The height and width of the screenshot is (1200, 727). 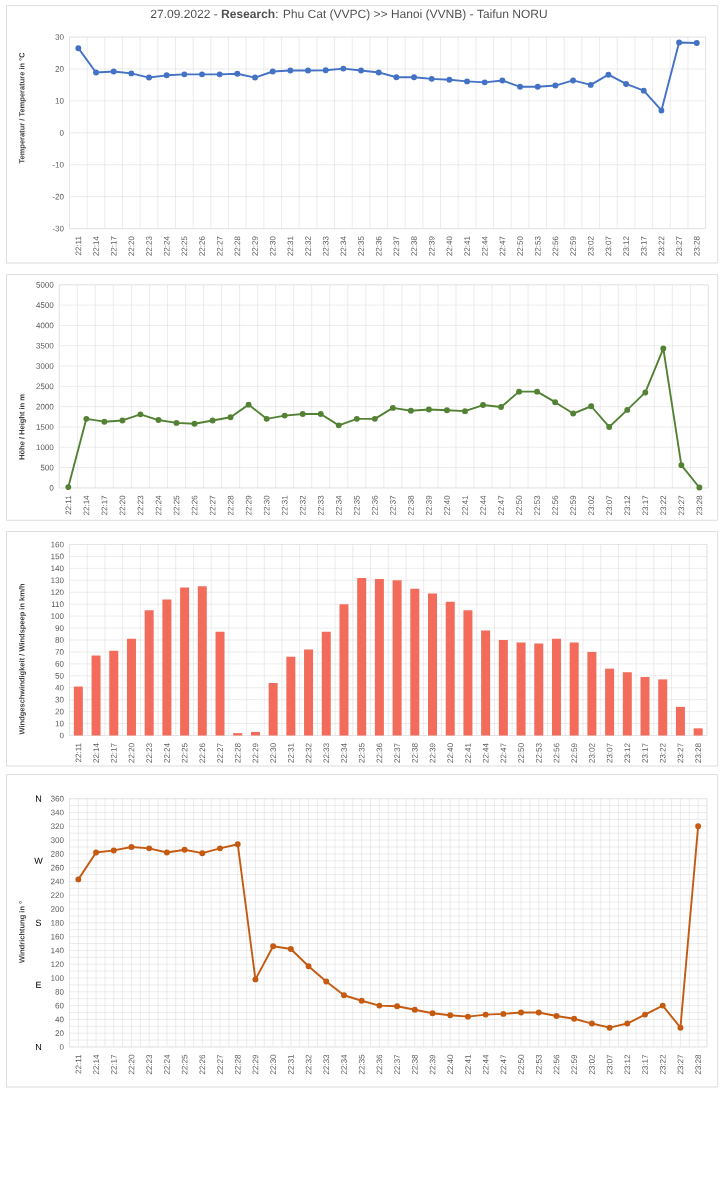 I want to click on x-tick-label: 23:22, so click(x=661, y=246).